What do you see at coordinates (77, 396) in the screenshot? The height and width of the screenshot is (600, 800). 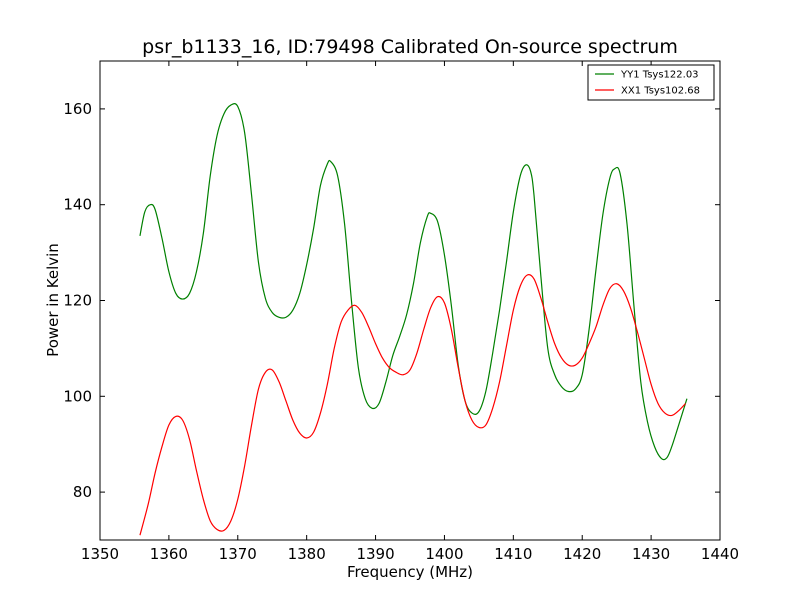 I see `y-tick-label: 100` at bounding box center [77, 396].